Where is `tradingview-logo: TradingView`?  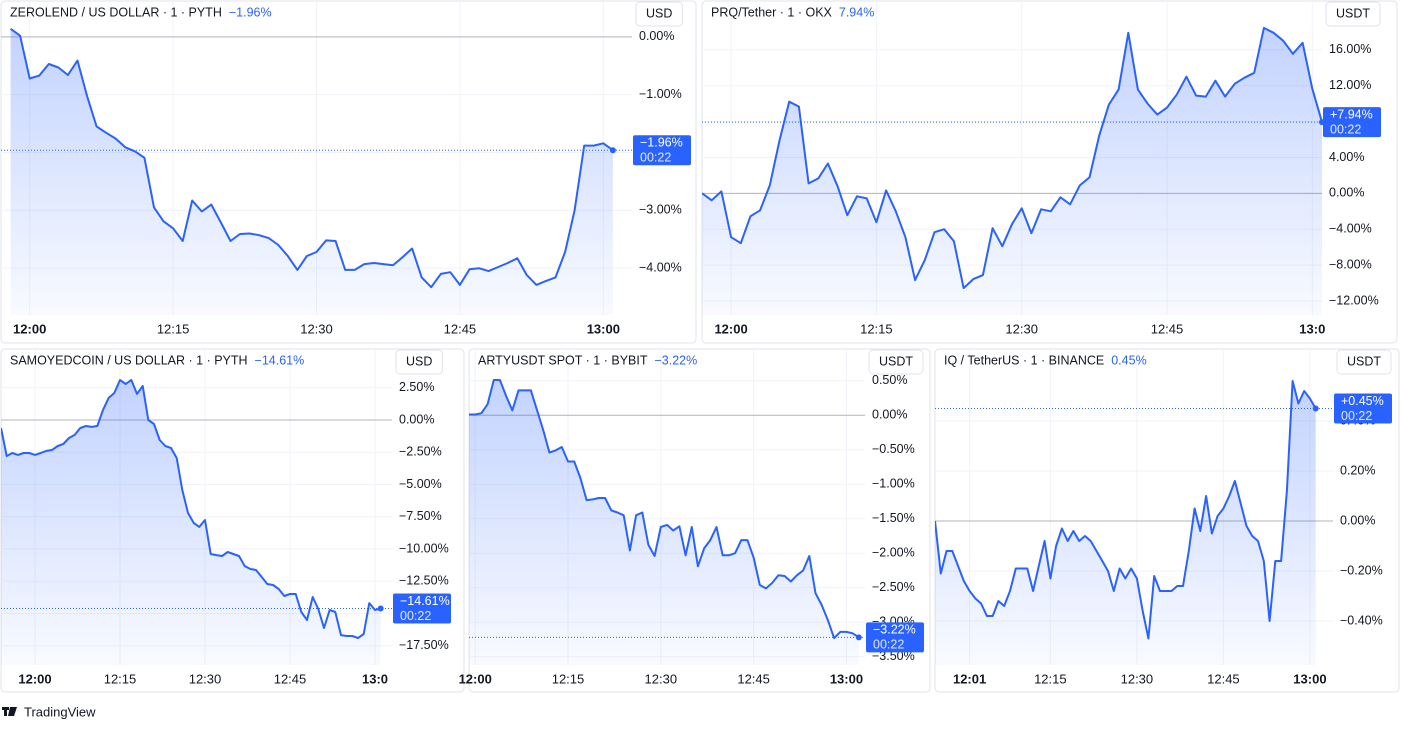
tradingview-logo: TradingView is located at coordinates (49, 711).